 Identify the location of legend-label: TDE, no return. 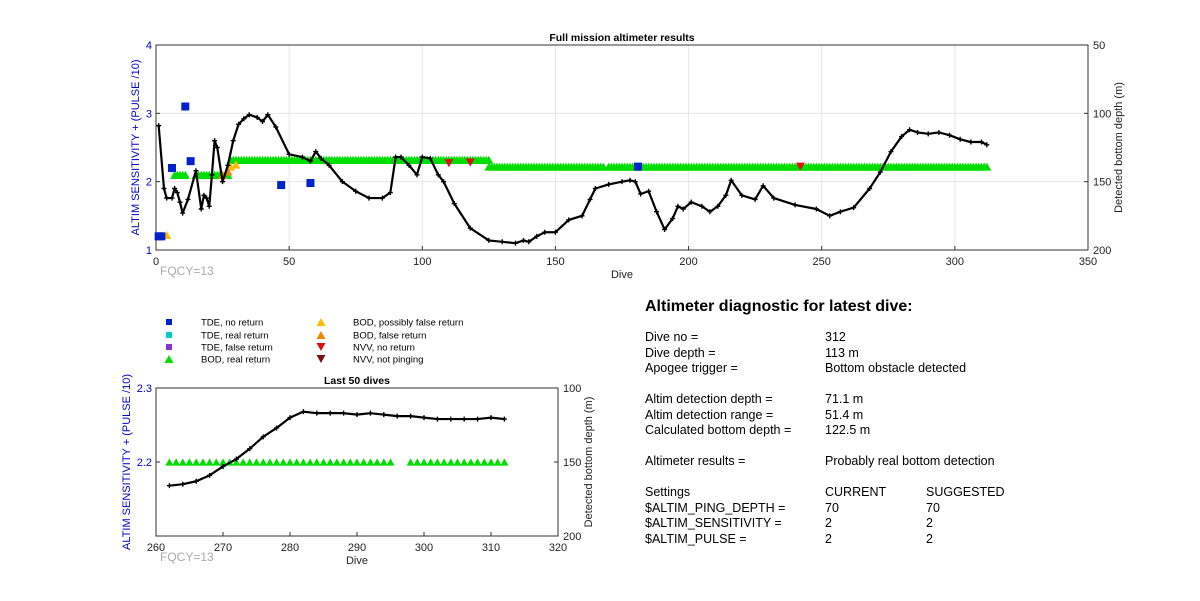
(232, 323).